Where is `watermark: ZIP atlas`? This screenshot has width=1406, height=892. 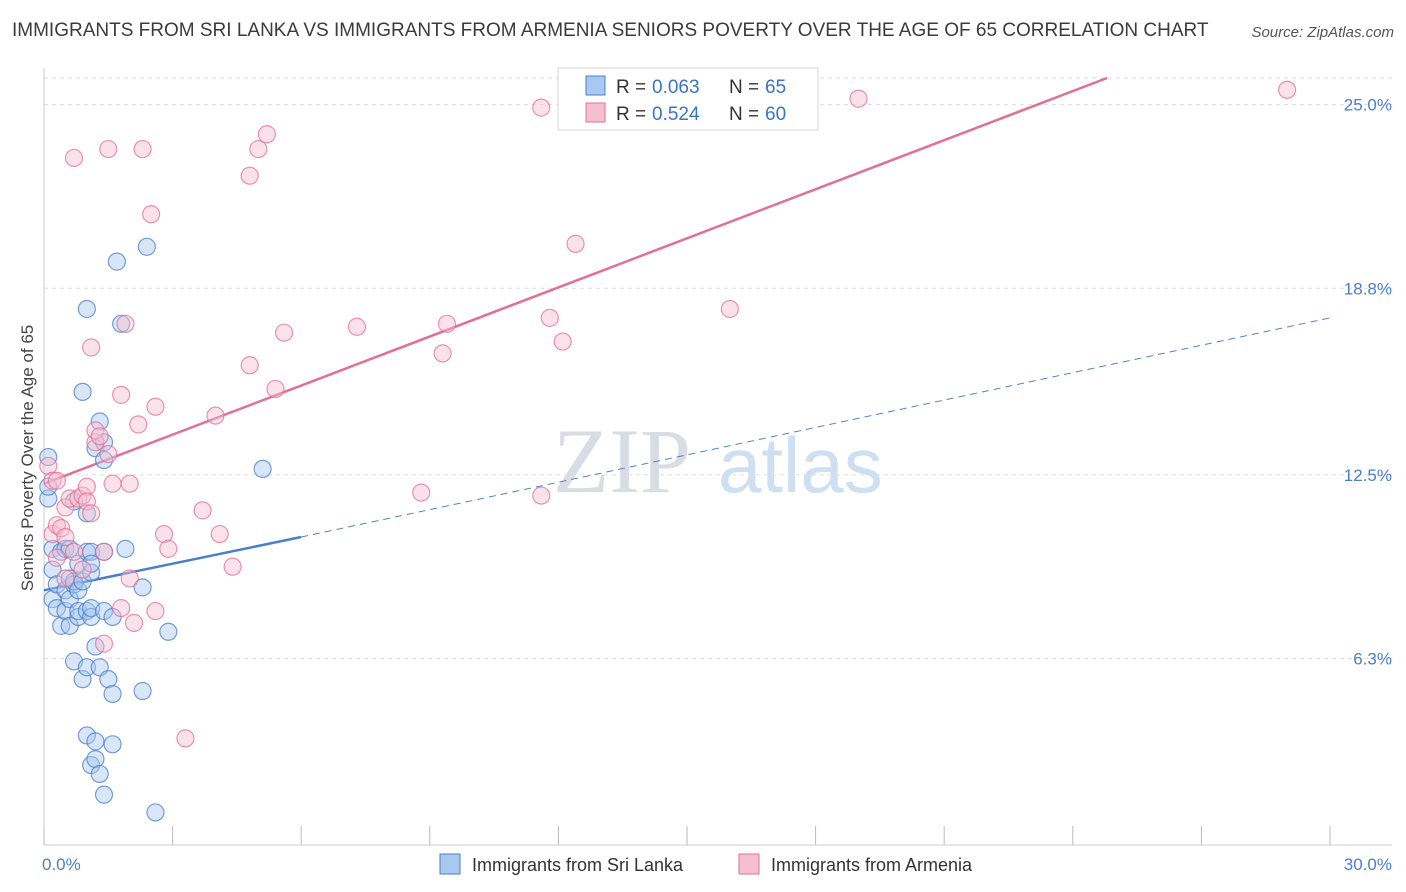
watermark: ZIP atlas is located at coordinates (718, 461).